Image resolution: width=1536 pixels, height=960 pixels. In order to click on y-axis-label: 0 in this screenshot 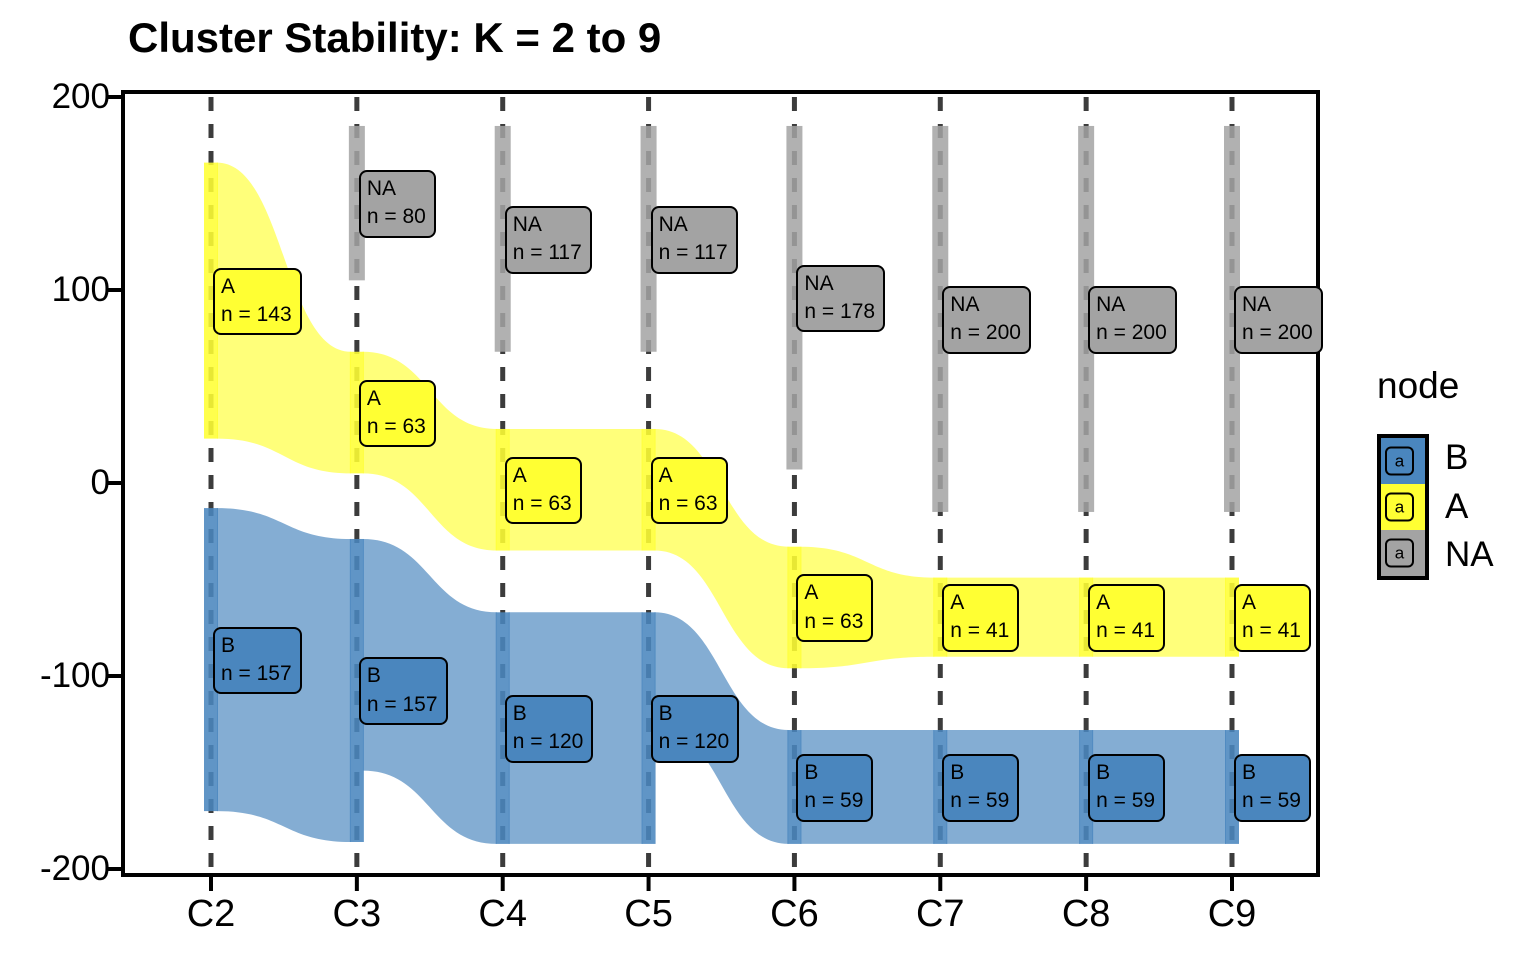, I will do `click(100, 482)`.